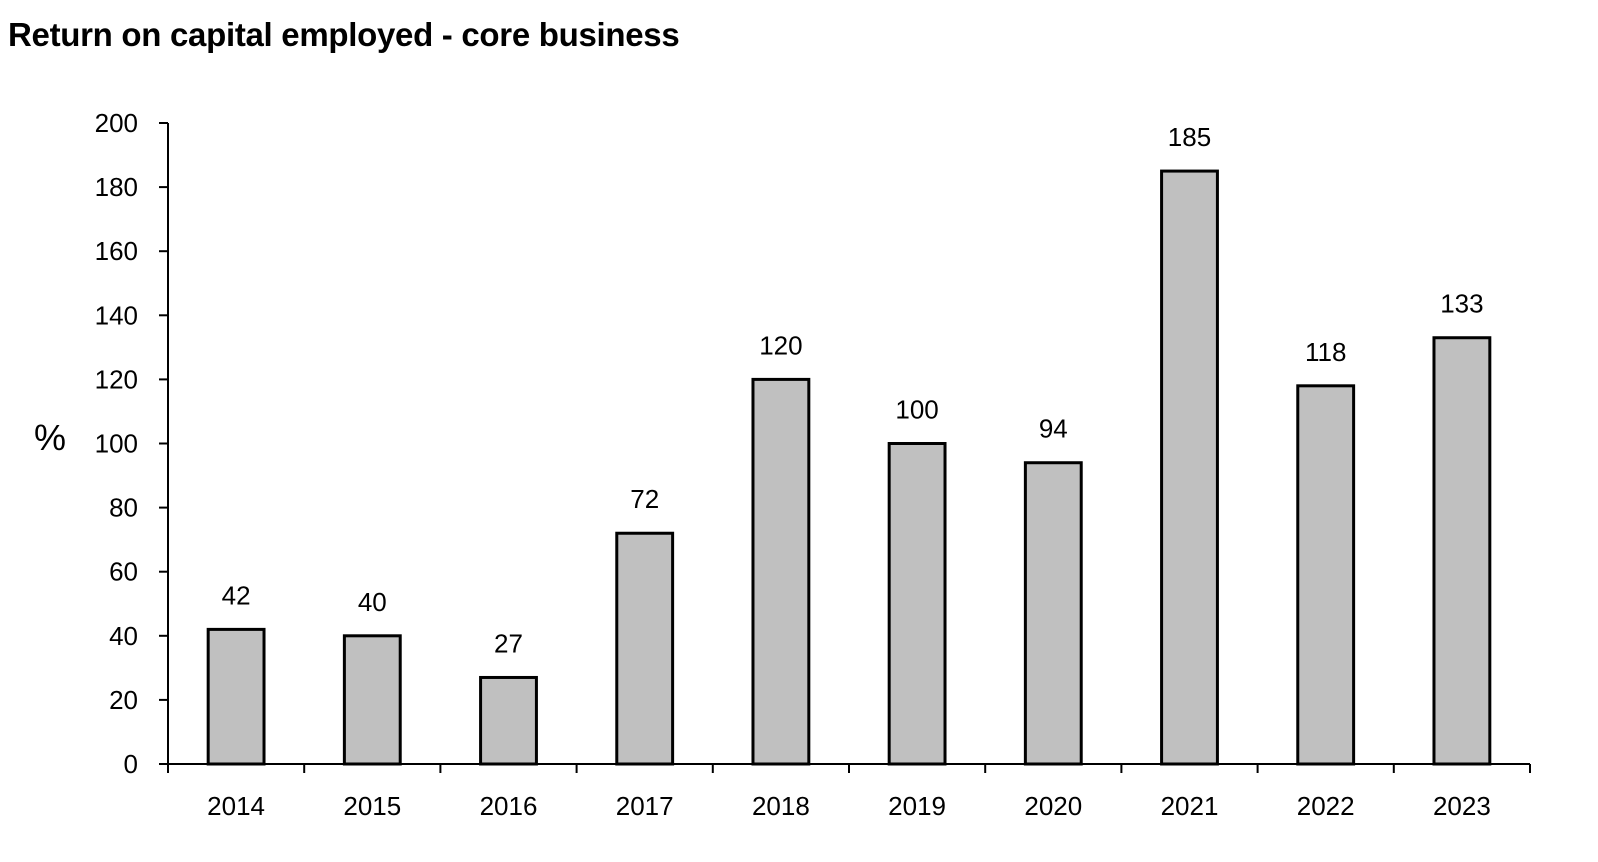  What do you see at coordinates (781, 806) in the screenshot?
I see `x-tick-label: 2018` at bounding box center [781, 806].